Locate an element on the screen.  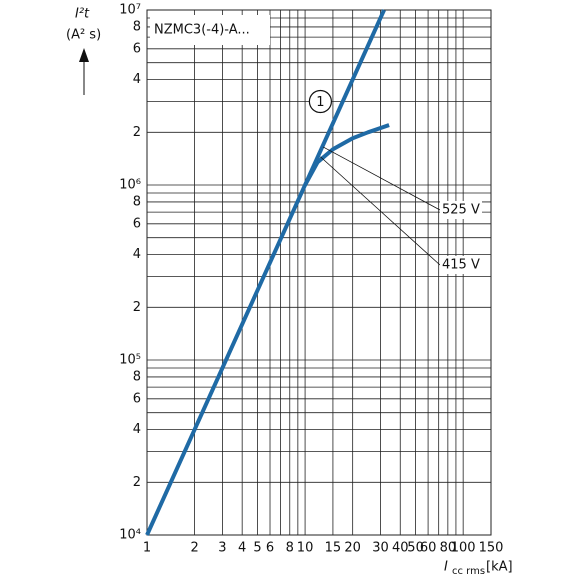
x-tick-label: 50 is located at coordinates (415, 548).